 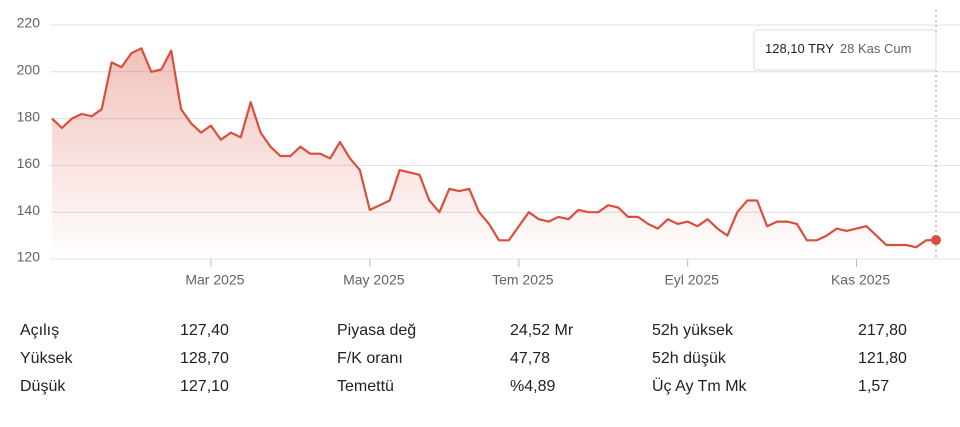 What do you see at coordinates (370, 358) in the screenshot?
I see `stat-label: F/K oranı` at bounding box center [370, 358].